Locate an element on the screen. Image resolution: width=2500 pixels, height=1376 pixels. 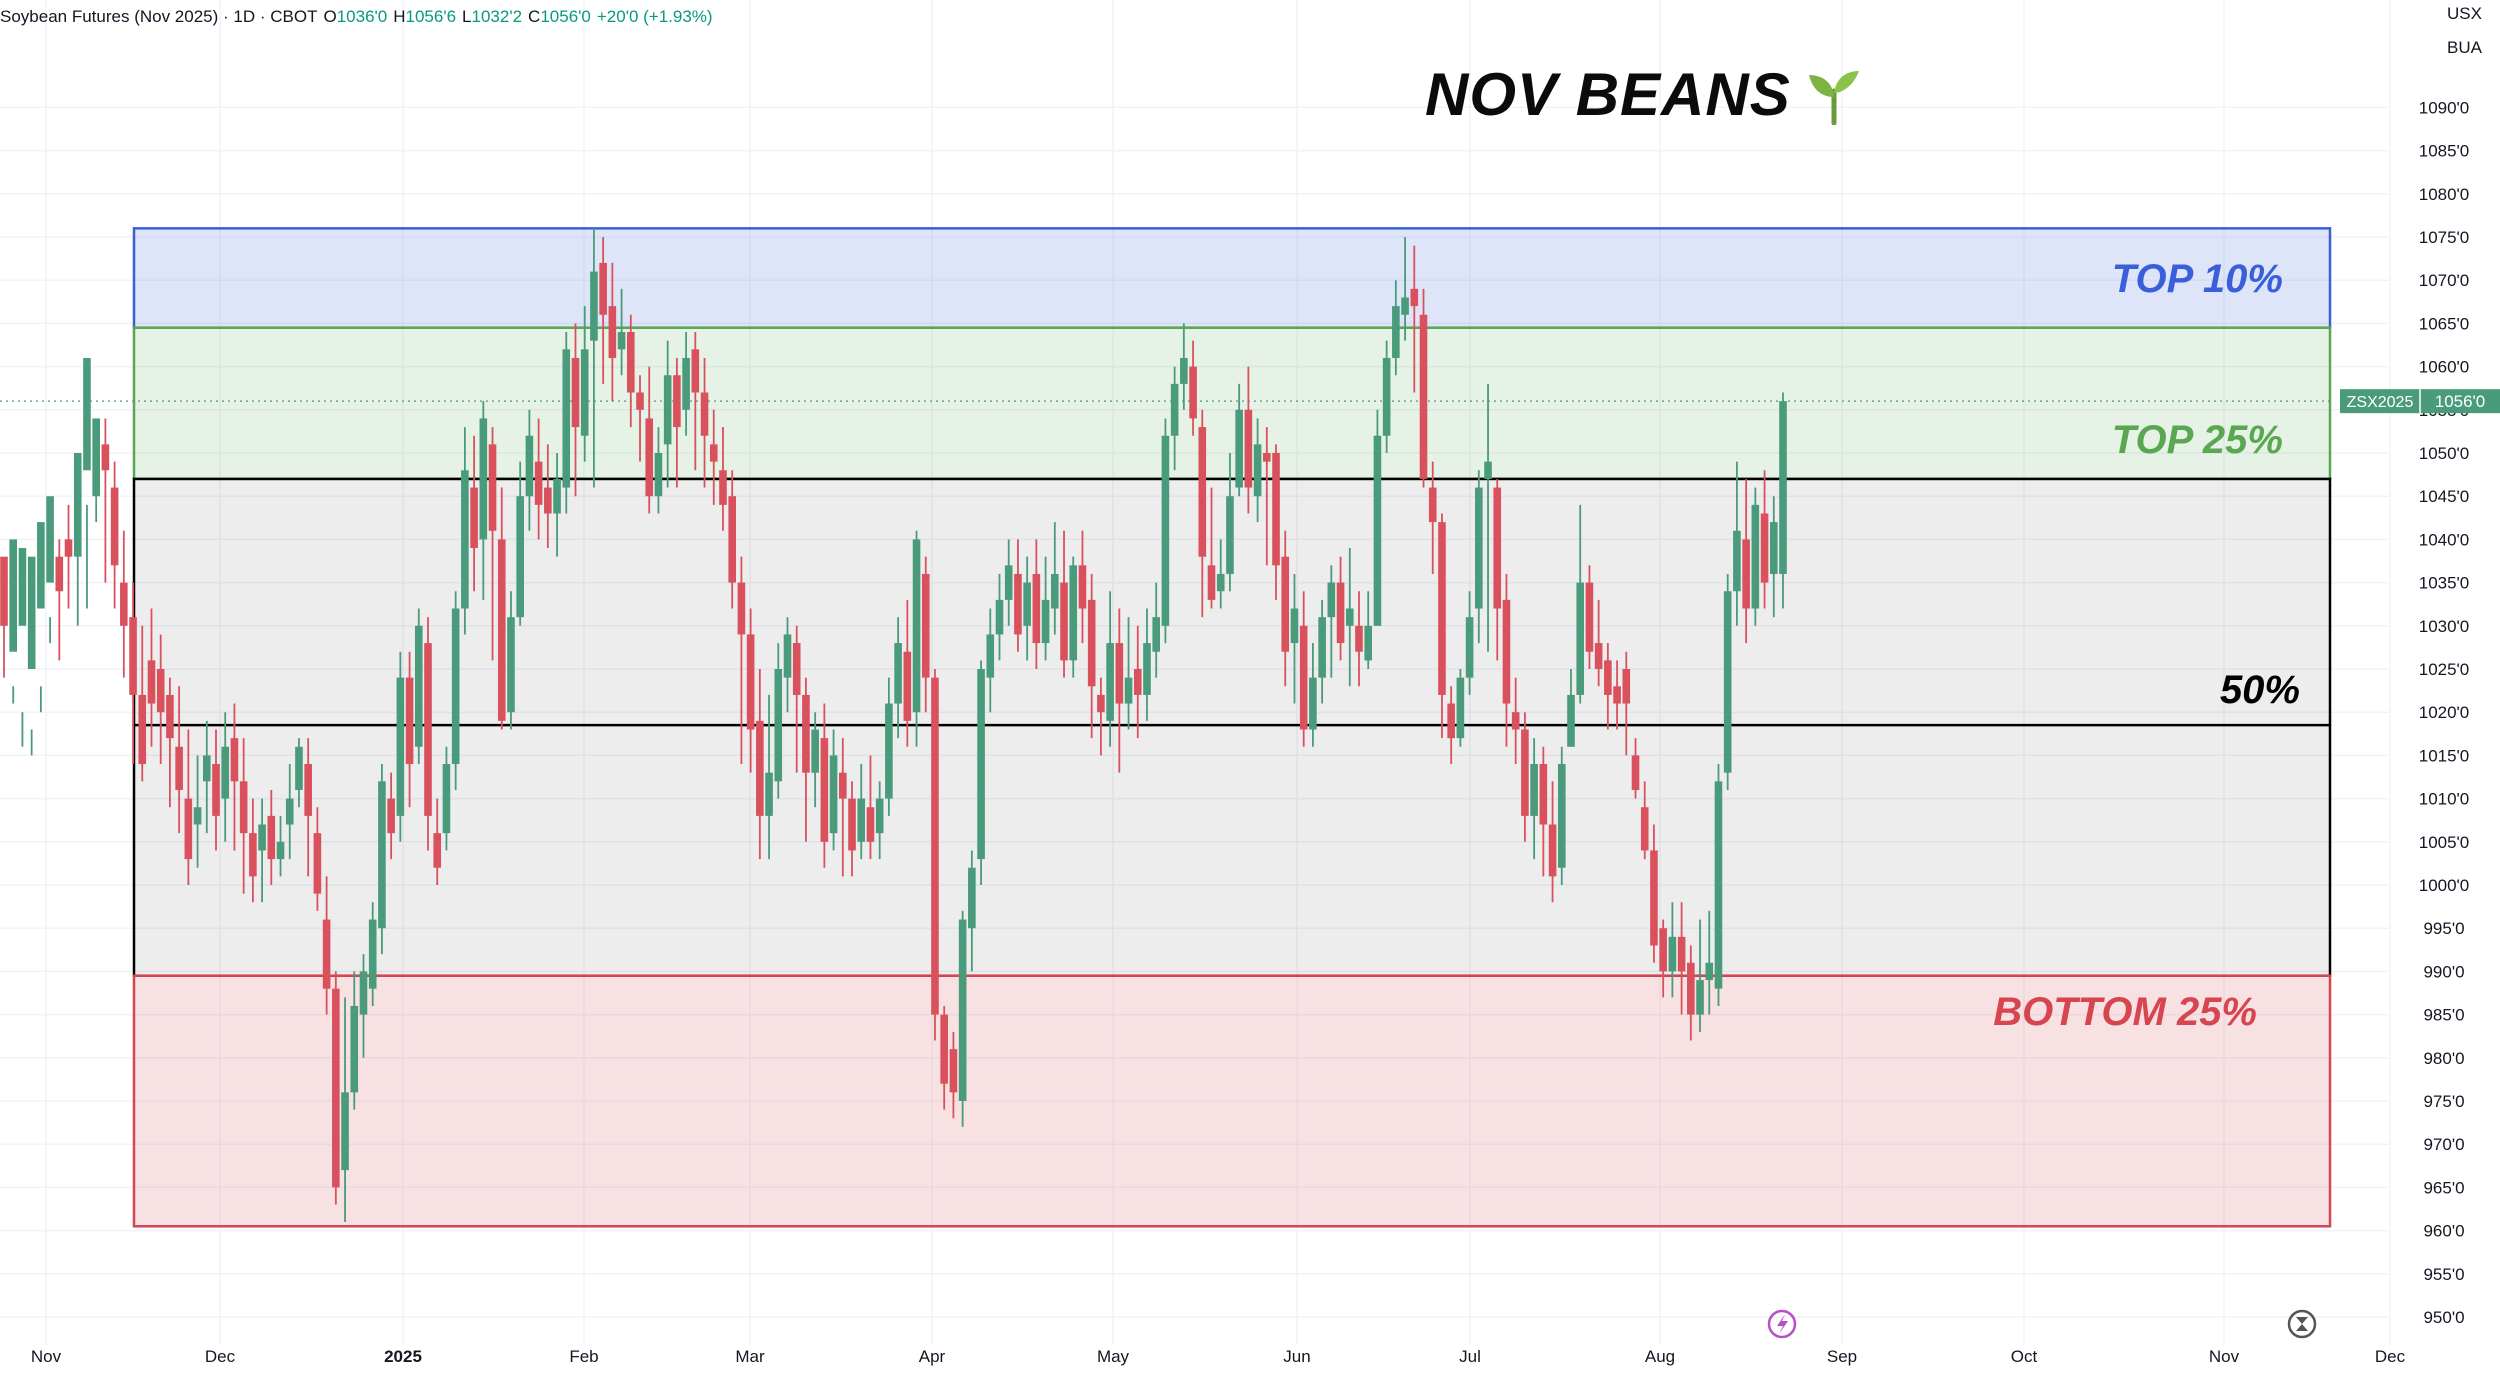
y-tick-label: 1050'0 is located at coordinates (2444, 453).